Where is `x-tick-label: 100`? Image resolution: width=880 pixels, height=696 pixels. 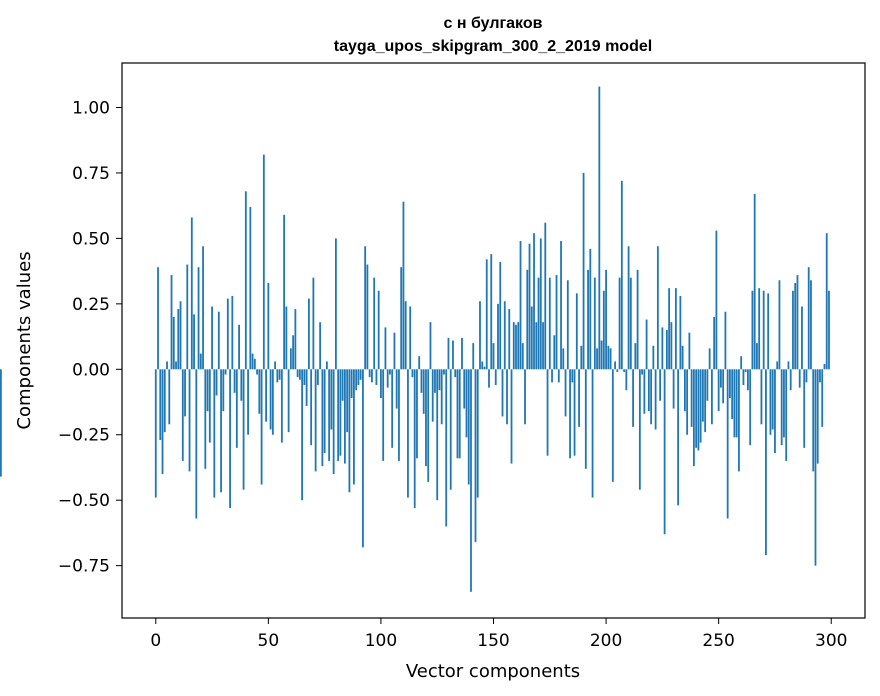 x-tick-label: 100 is located at coordinates (381, 641).